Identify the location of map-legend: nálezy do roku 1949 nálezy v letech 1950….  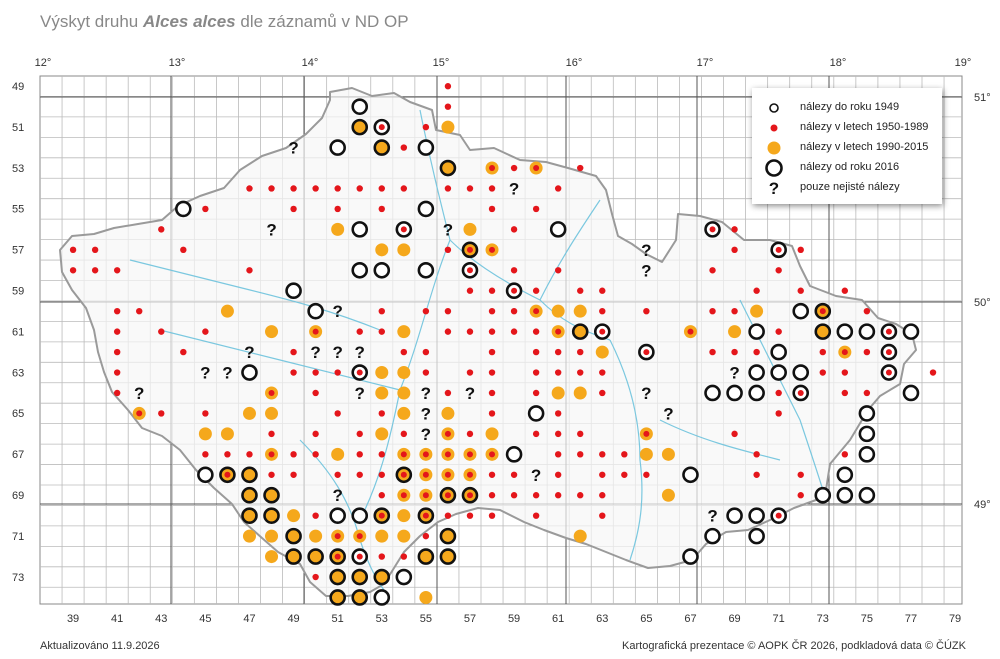
(847, 146).